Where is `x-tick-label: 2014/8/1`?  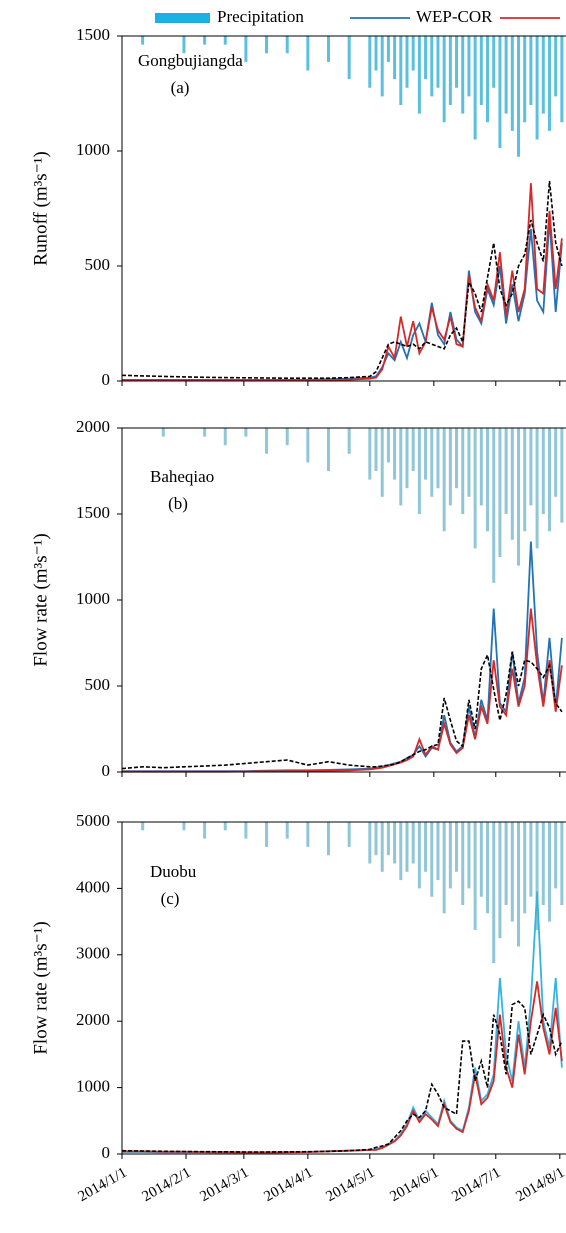 x-tick-label: 2014/8/1 is located at coordinates (539, 1185).